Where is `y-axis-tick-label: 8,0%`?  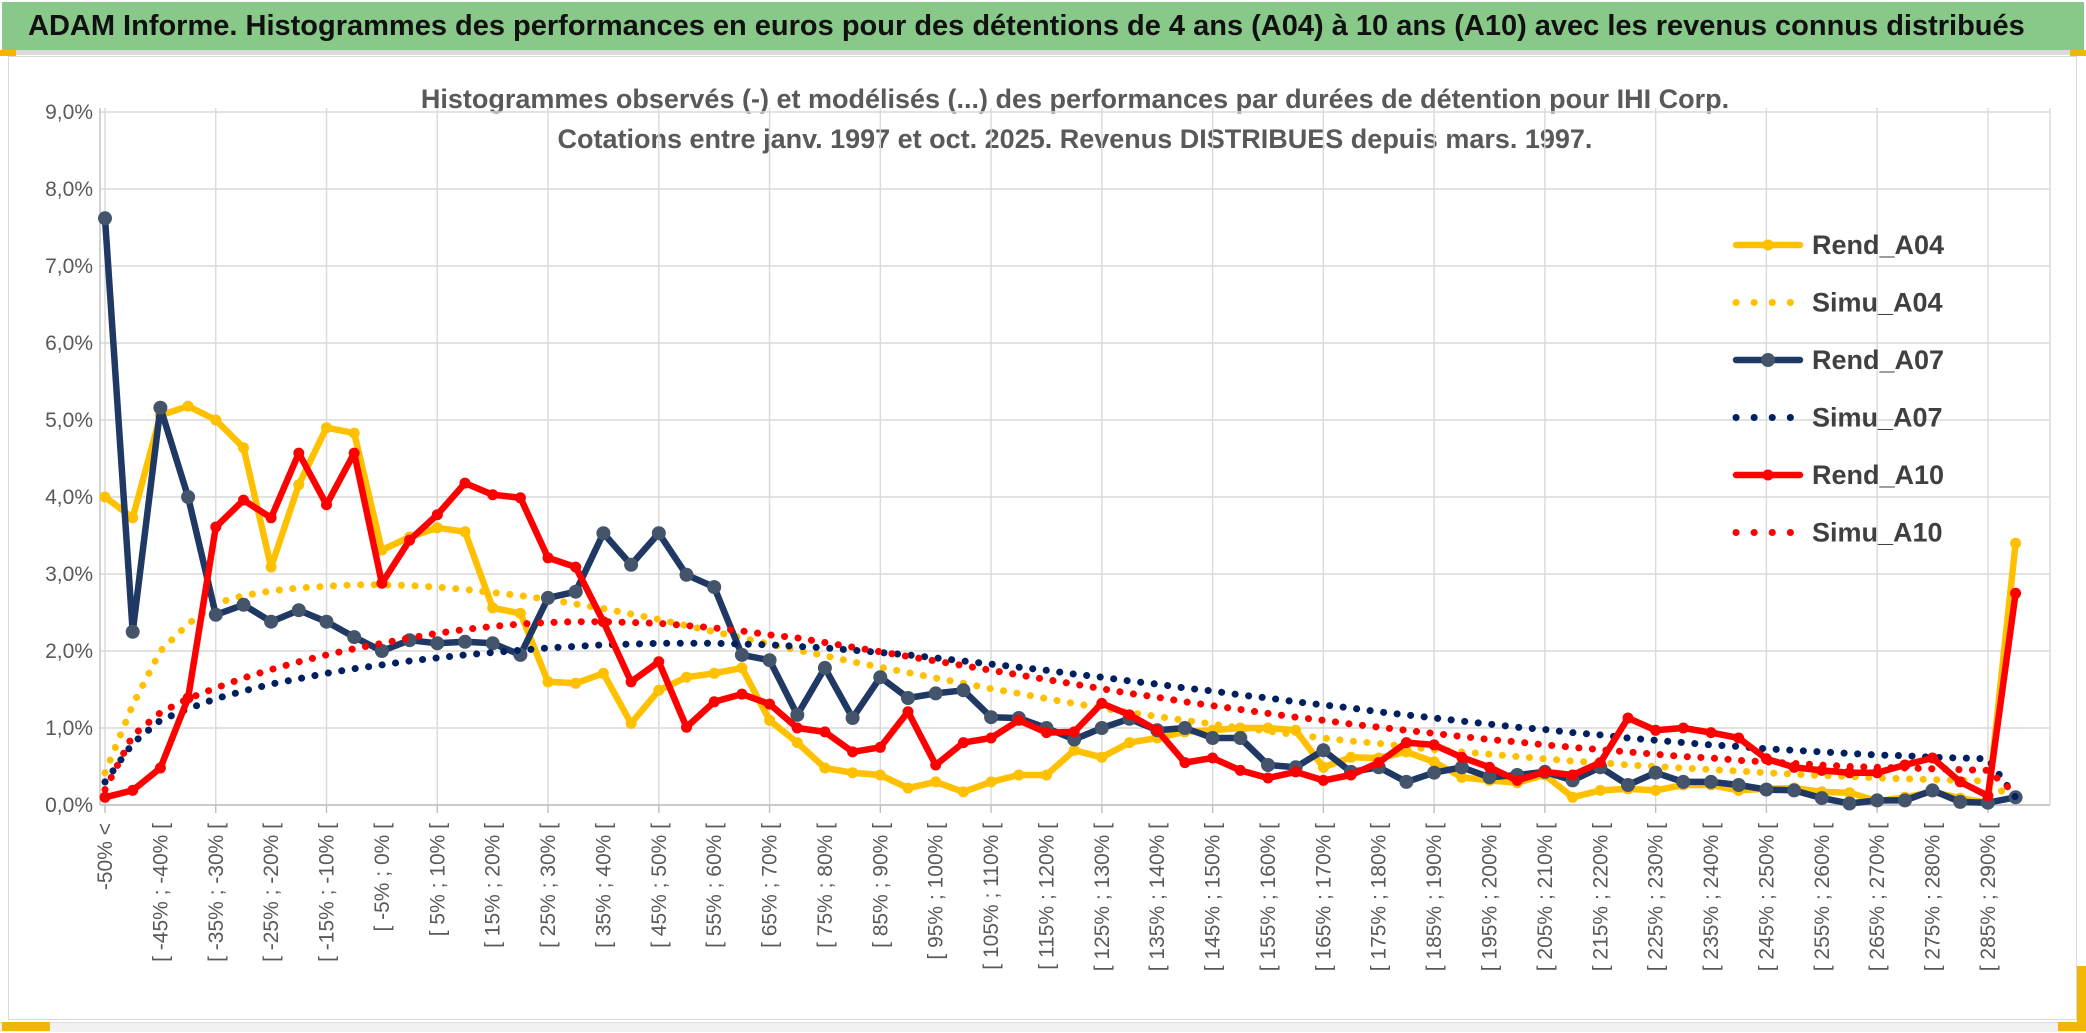 y-axis-tick-label: 8,0% is located at coordinates (69, 189).